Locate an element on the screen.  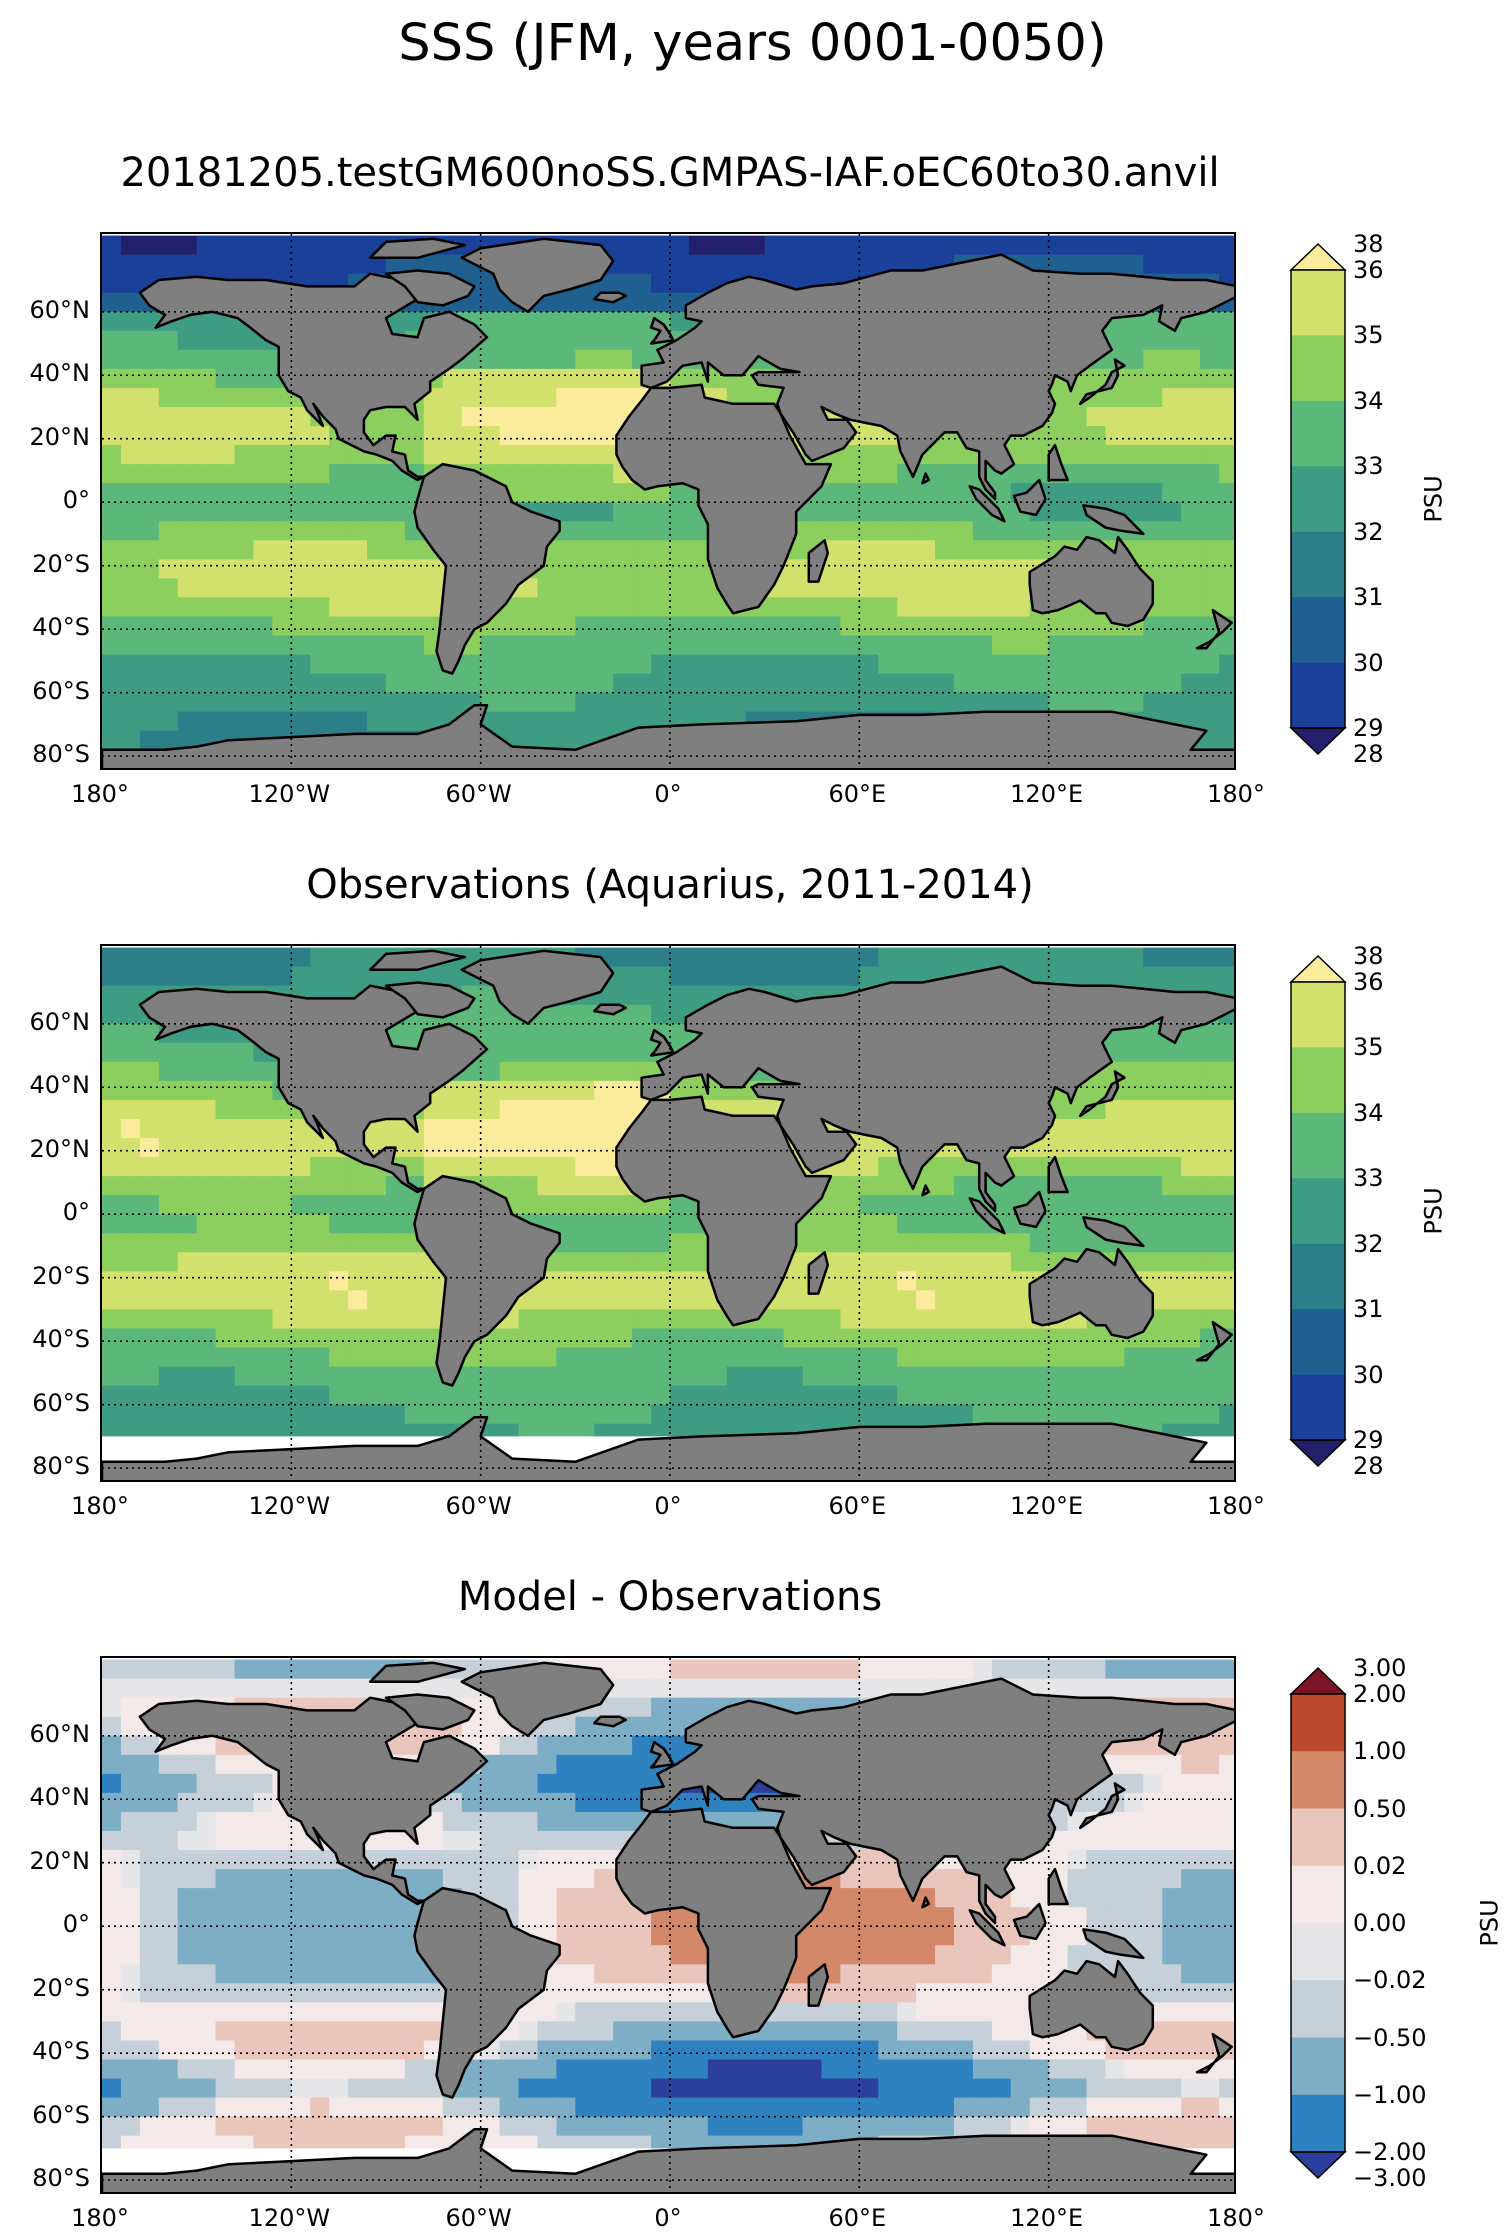
colorbar-segment is located at coordinates (1318, 564).